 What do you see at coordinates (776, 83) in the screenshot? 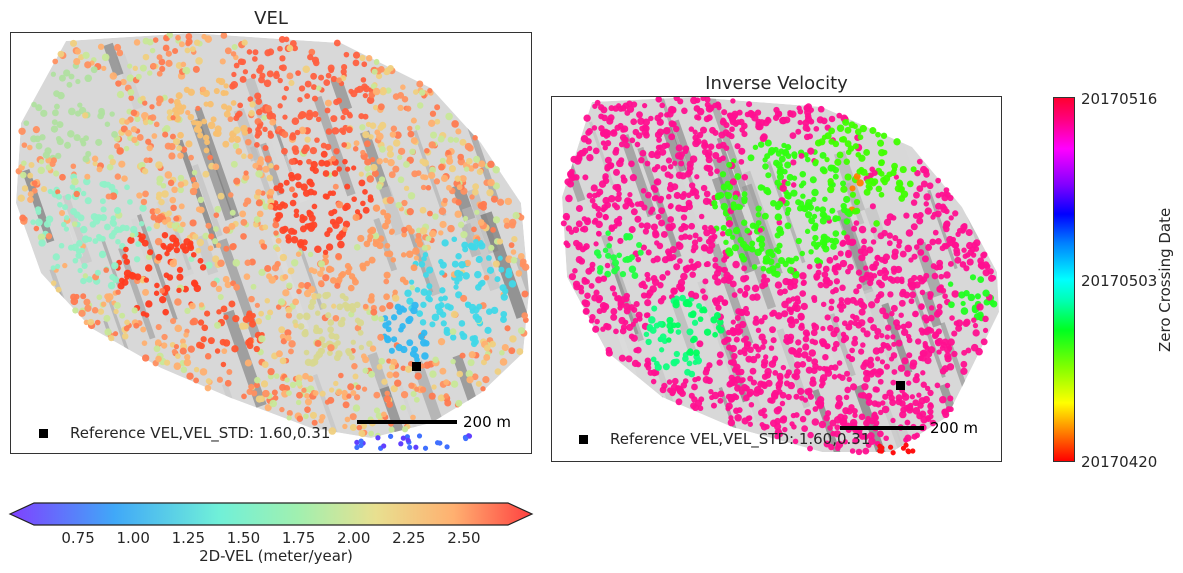
I see `inverse-velocity-title: Inverse Velocity` at bounding box center [776, 83].